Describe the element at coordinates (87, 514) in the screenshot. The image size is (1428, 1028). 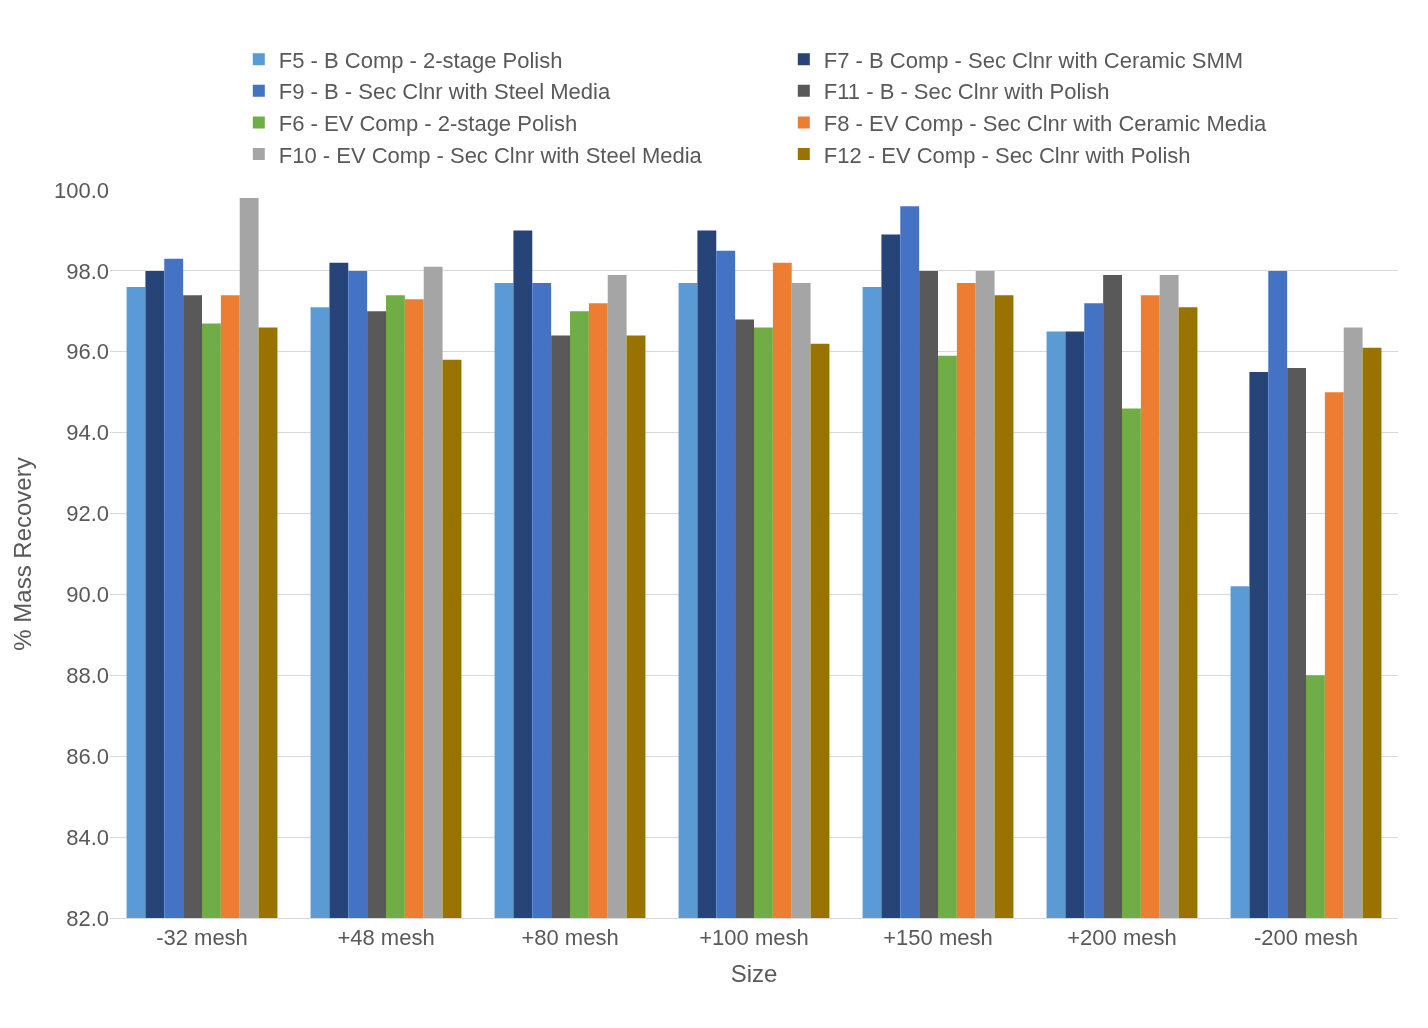
I see `y-tick-label: 92.0` at that location.